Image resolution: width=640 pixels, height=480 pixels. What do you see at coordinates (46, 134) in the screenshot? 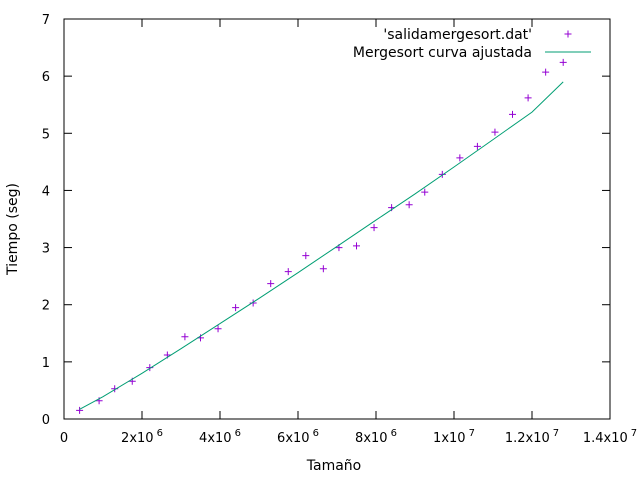
I see `y-tick-label: 5` at bounding box center [46, 134].